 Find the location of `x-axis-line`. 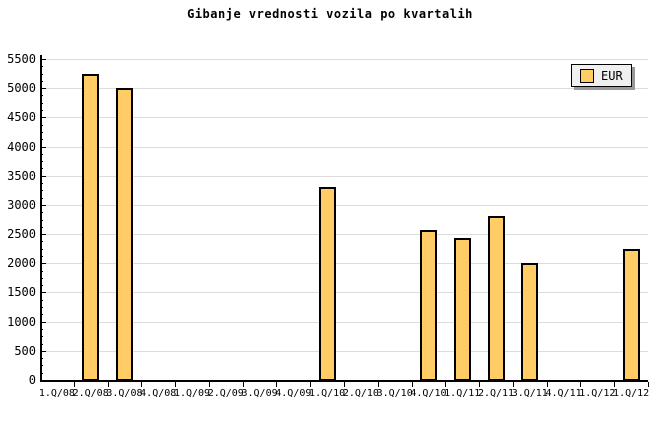

x-axis-line is located at coordinates (344, 381).